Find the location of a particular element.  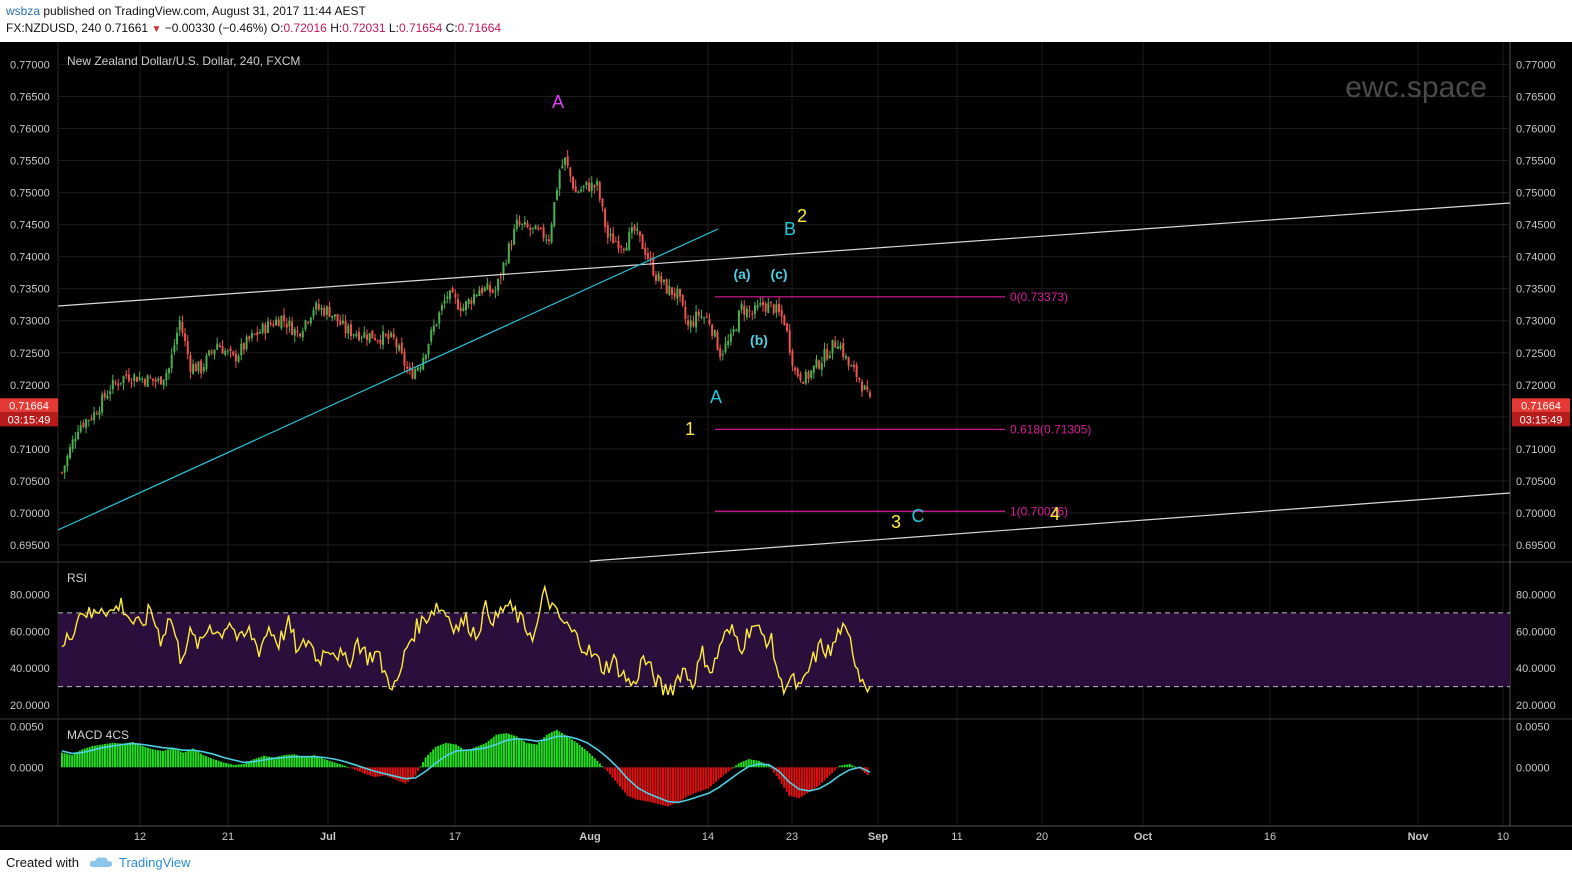

author-link: wsbza is located at coordinates (23, 11).